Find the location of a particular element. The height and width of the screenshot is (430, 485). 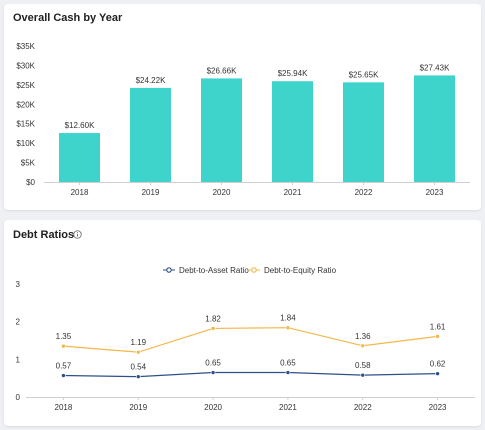

y-axis-tick-label: $15K is located at coordinates (25, 124).